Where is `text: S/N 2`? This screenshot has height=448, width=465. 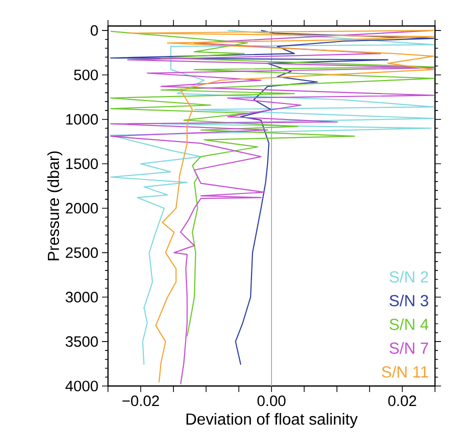 text: S/N 2 is located at coordinates (409, 276).